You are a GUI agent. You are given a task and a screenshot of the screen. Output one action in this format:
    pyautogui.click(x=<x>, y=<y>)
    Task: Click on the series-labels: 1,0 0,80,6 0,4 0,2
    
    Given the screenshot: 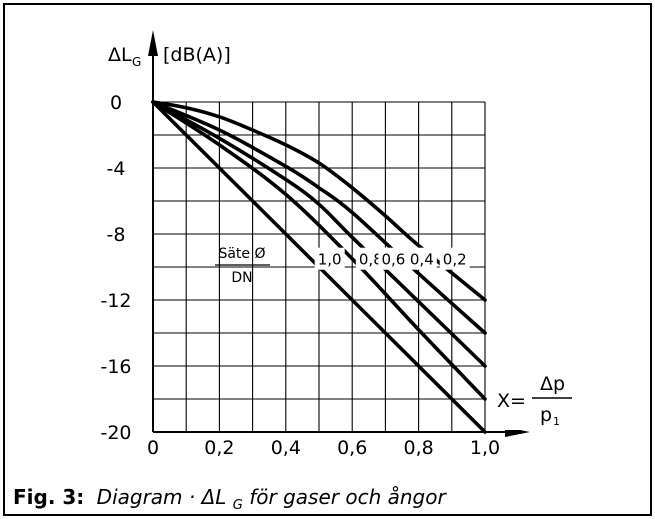 What is the action you would take?
    pyautogui.click(x=392, y=258)
    